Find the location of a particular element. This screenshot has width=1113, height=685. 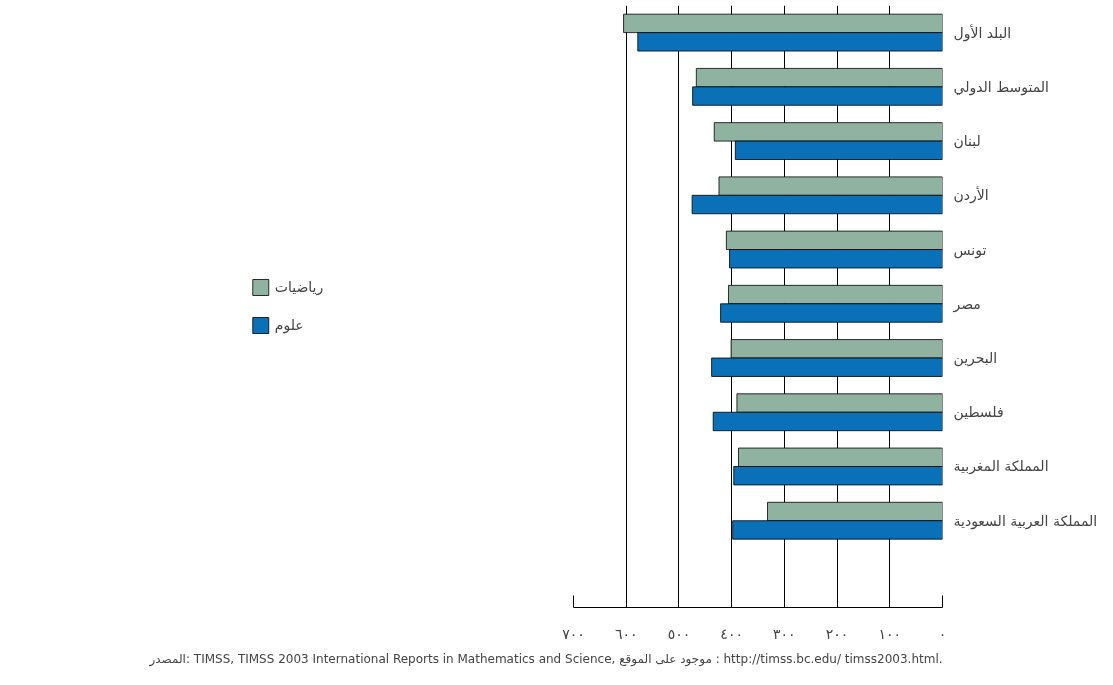

y-tick-label: البحرين is located at coordinates (975, 359).